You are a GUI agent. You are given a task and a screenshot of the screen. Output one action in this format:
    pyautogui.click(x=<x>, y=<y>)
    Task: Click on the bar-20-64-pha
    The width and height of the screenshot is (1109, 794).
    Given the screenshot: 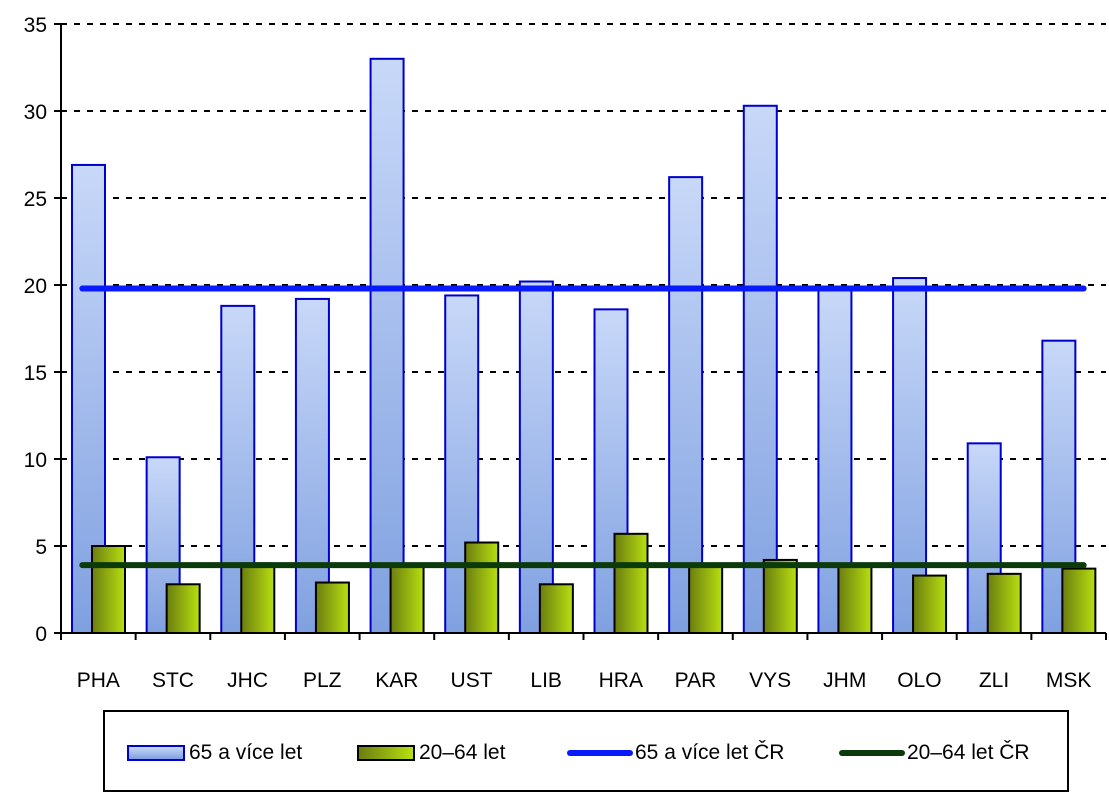 What is the action you would take?
    pyautogui.click(x=108, y=589)
    